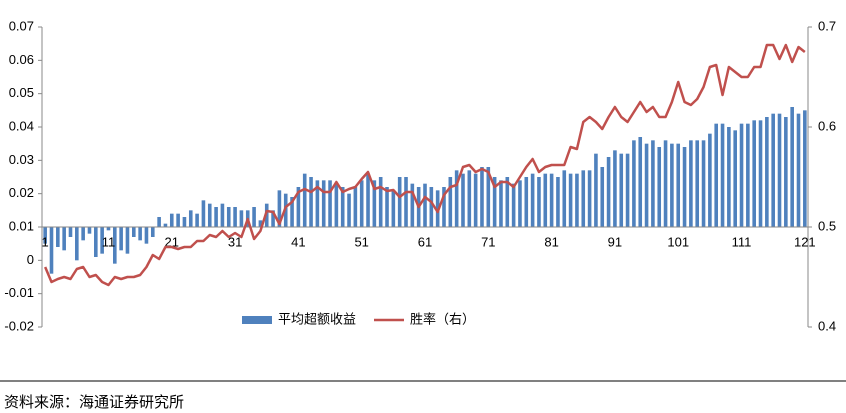 Image resolution: width=846 pixels, height=413 pixels. I want to click on legend-label: 平均超额收益, so click(317, 318).